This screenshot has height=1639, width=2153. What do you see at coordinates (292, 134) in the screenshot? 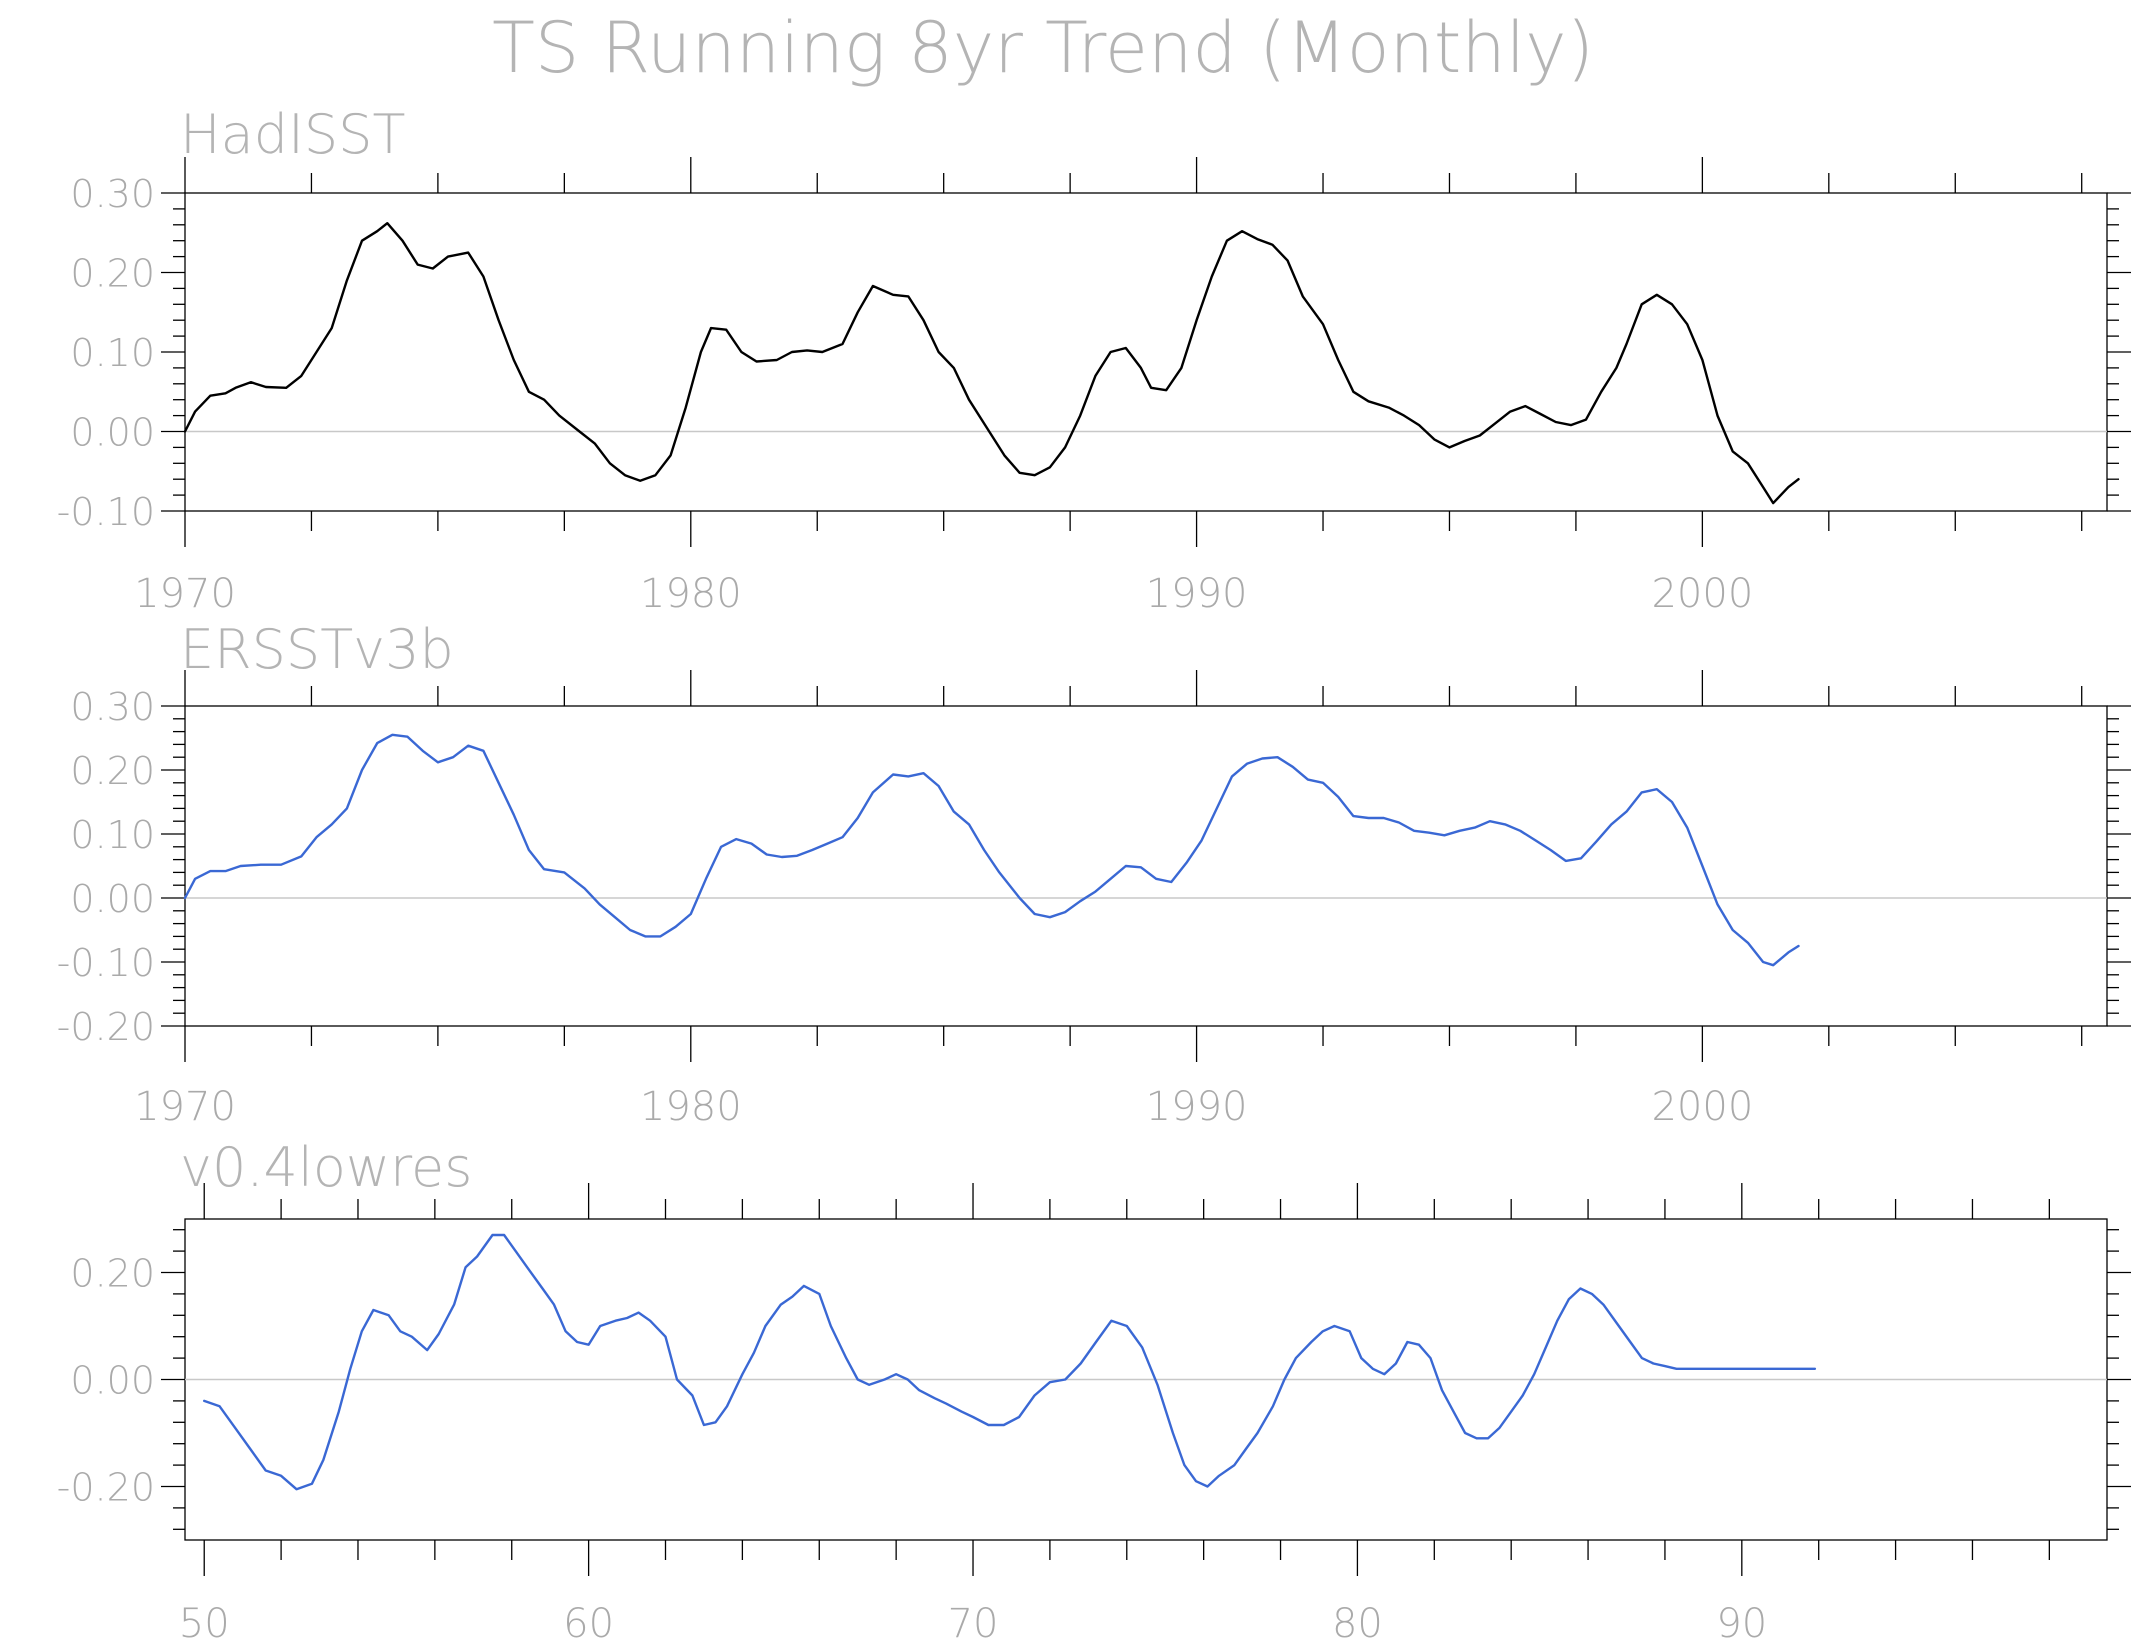
I see `panel-title-hadisst: HadISST` at bounding box center [292, 134].